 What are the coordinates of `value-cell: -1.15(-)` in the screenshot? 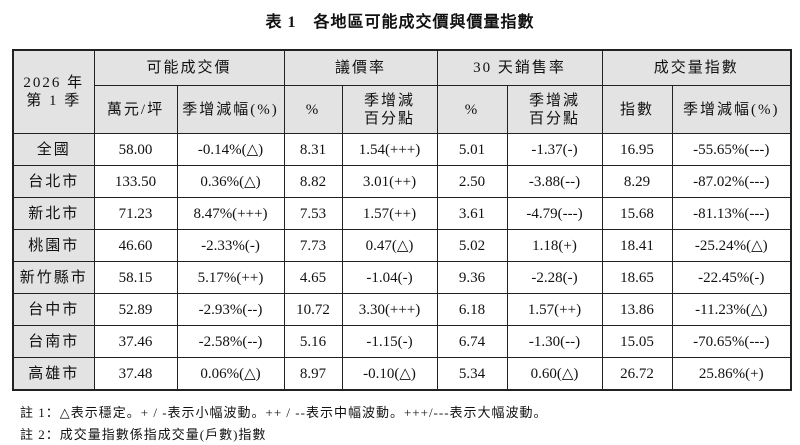 It's located at (389, 341).